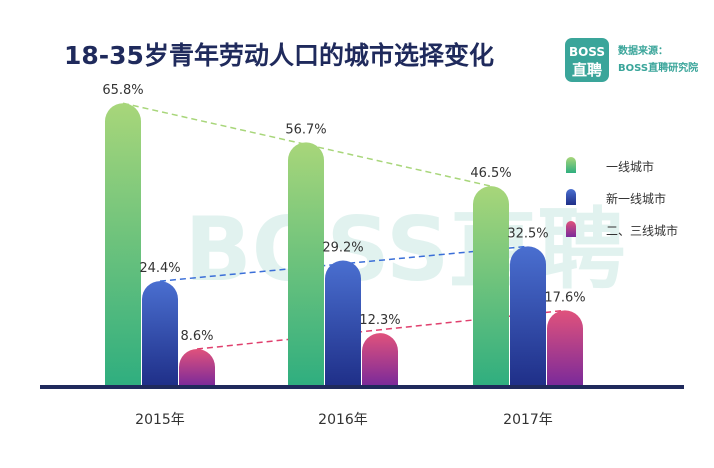  I want to click on data-label: 32.5%, so click(527, 233).